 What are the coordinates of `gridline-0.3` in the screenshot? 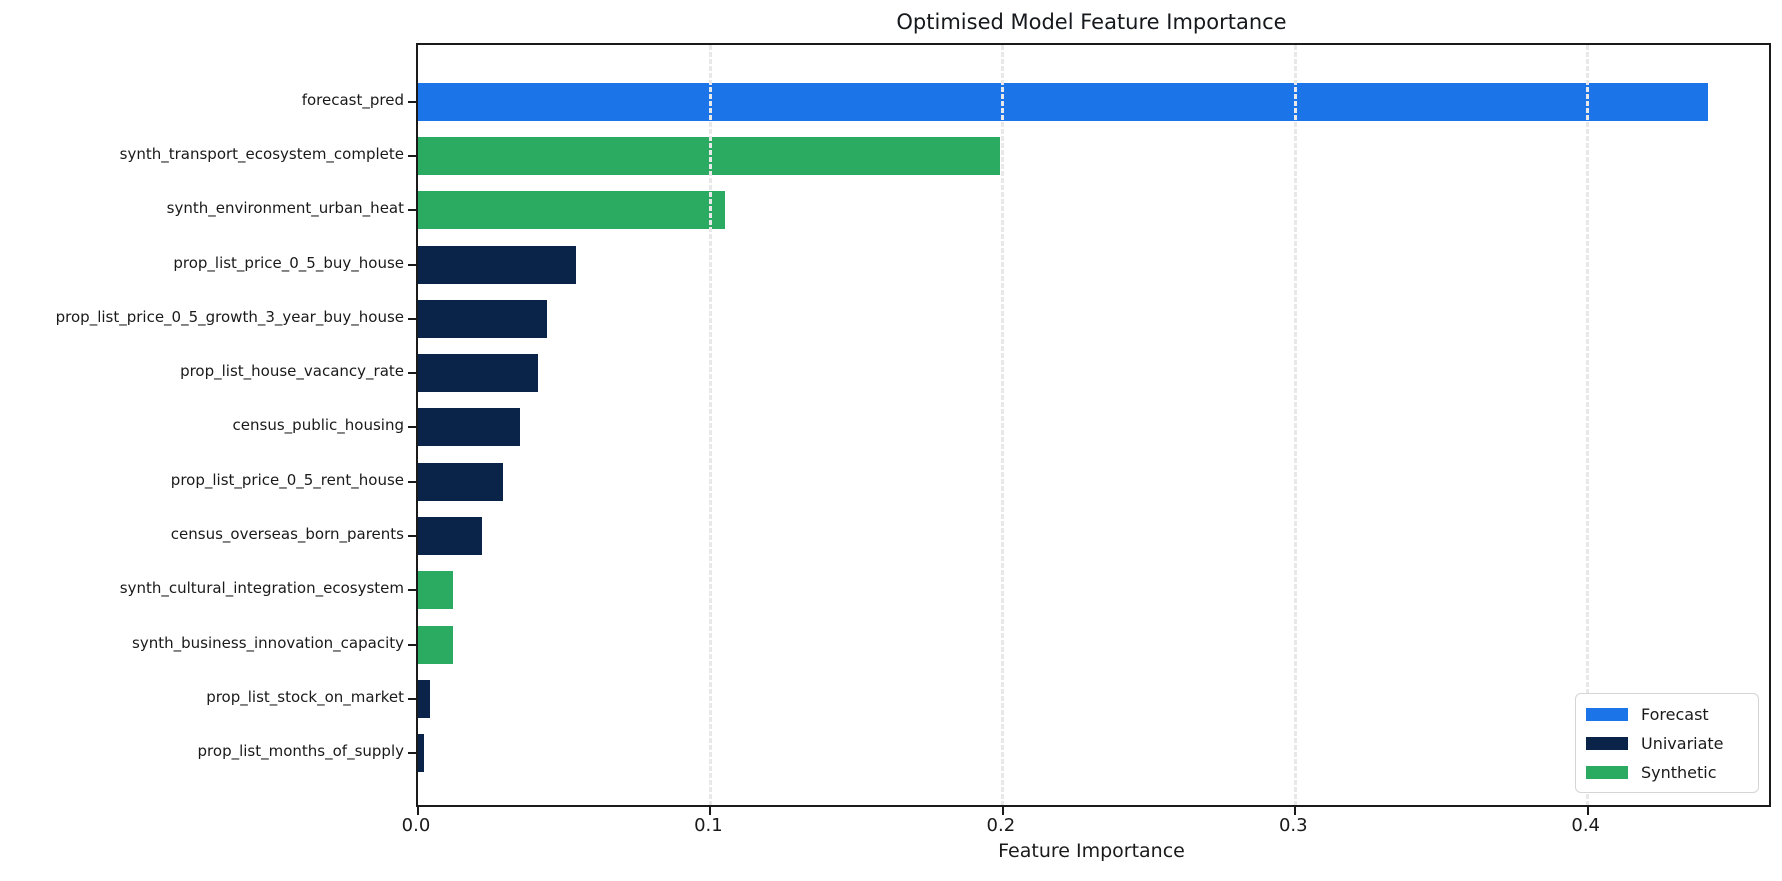 It's located at (1295, 425).